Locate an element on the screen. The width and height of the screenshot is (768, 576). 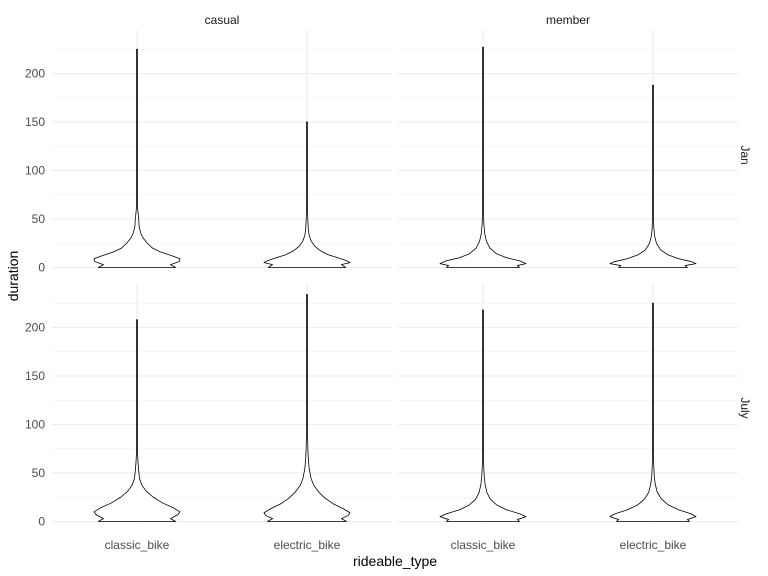
violin-member-July-electric_bike is located at coordinates (653, 412).